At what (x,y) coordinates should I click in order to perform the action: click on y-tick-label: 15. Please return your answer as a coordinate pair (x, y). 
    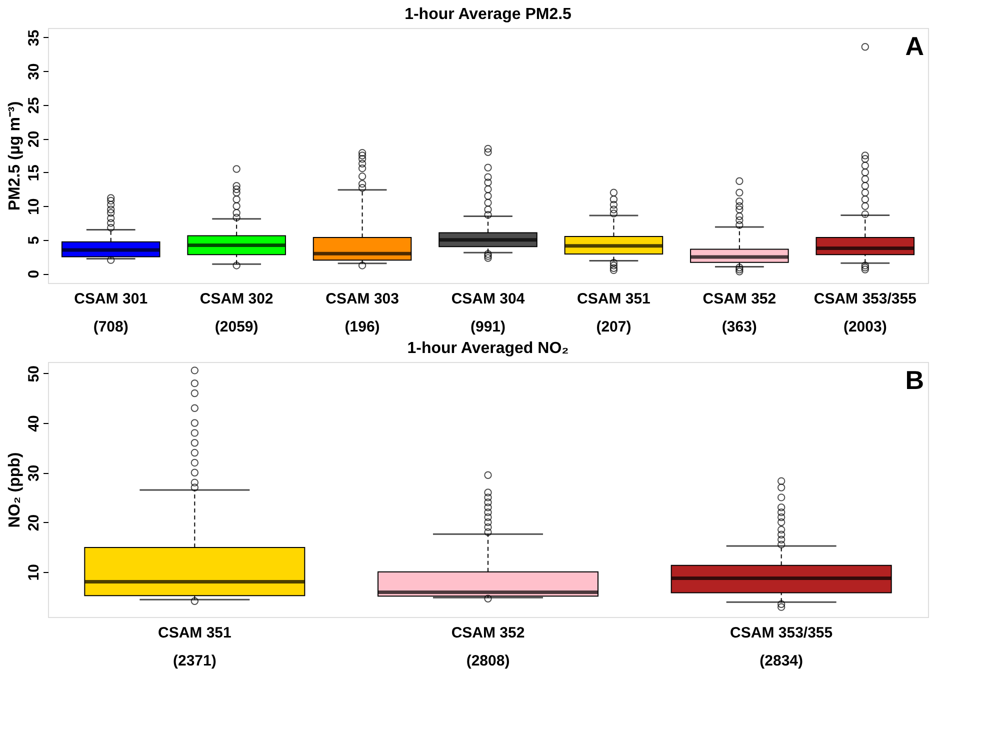
    Looking at the image, I should click on (34, 173).